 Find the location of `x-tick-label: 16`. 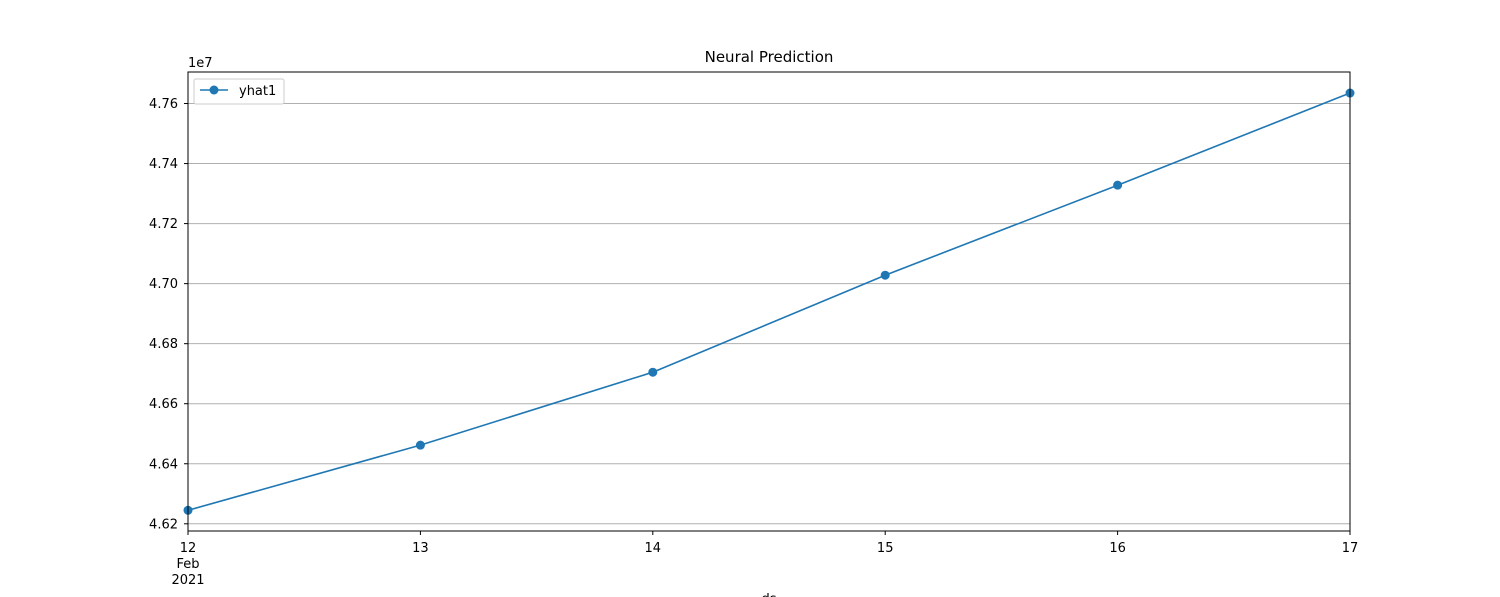

x-tick-label: 16 is located at coordinates (1117, 548).